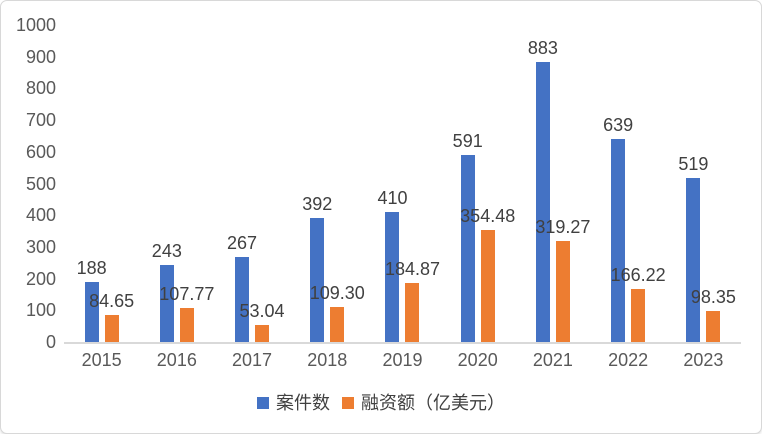  What do you see at coordinates (40, 183) in the screenshot?
I see `y-tick-label: 500` at bounding box center [40, 183].